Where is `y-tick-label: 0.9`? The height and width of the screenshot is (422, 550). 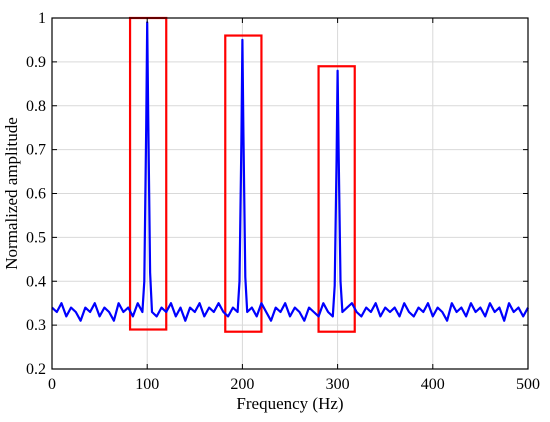 y-tick-label: 0.9 is located at coordinates (36, 62).